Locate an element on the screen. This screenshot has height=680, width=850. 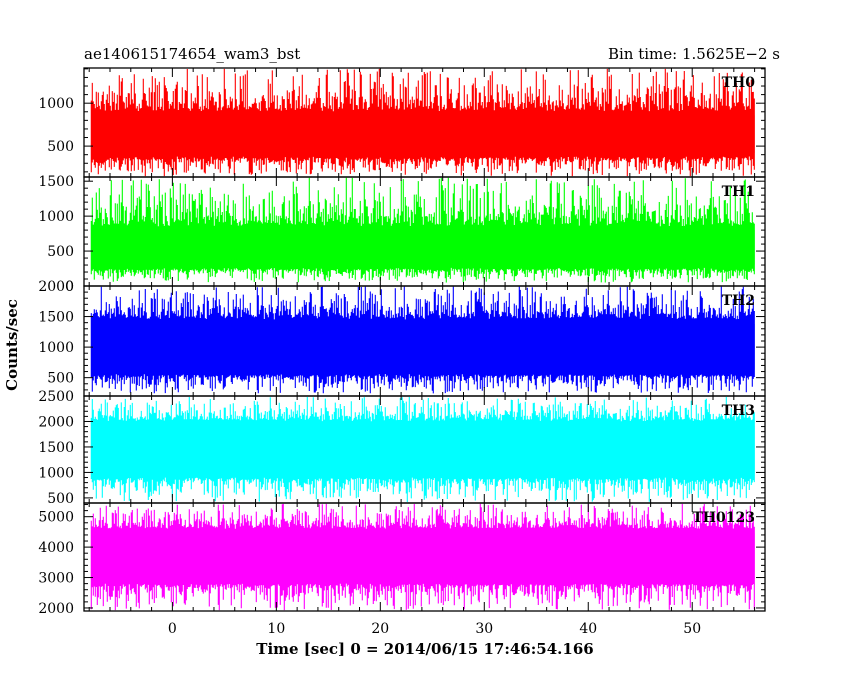
y-tick-label: 4000 is located at coordinates (56, 548).